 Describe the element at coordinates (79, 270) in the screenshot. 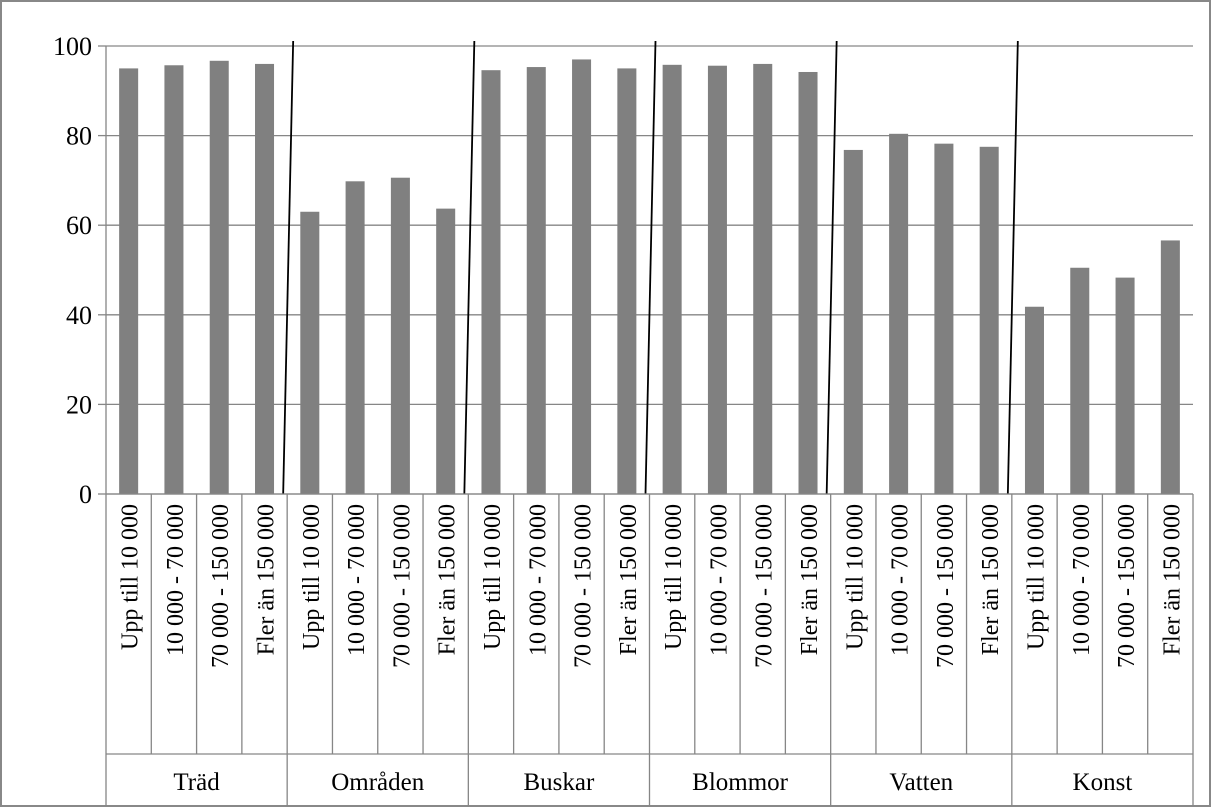

I see `y-axis-ticks: 0 20 40 60 80 100` at that location.